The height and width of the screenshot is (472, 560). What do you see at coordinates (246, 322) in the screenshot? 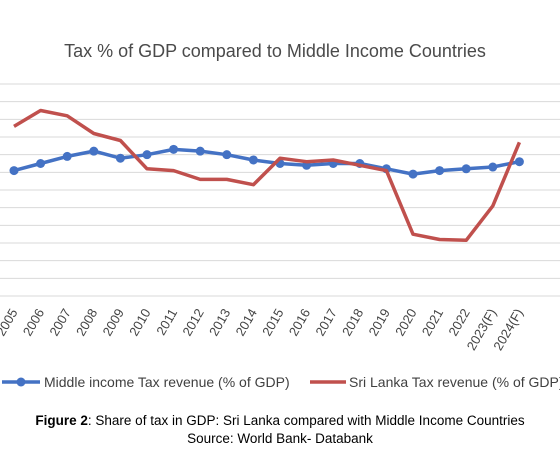
I see `x-tick-label: 2014` at bounding box center [246, 322].